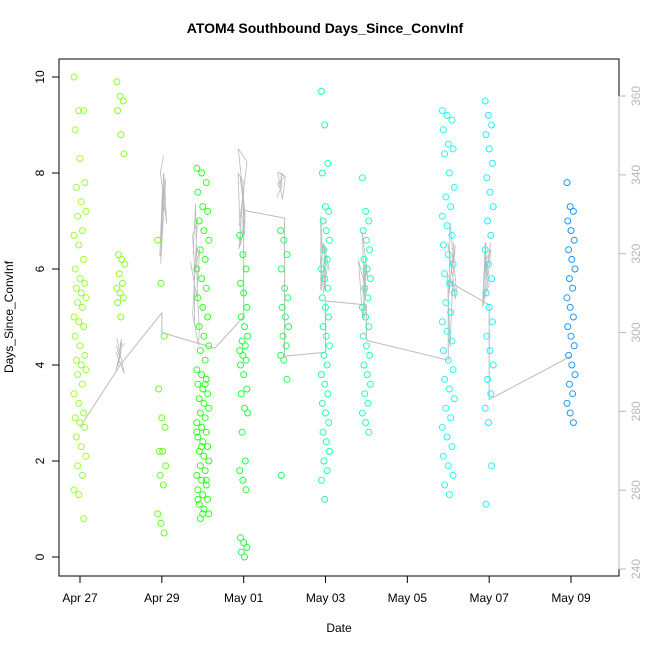  Describe the element at coordinates (636, 175) in the screenshot. I see `y2-tick-label: 340` at that location.